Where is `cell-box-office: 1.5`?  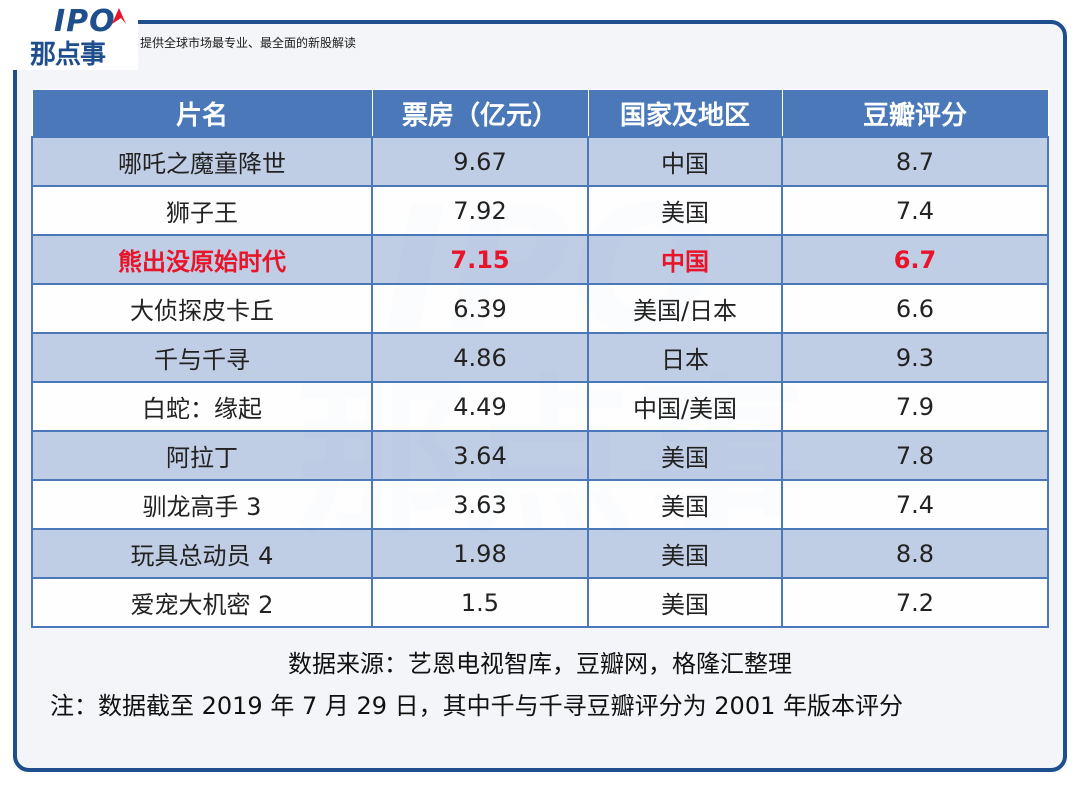
cell-box-office: 1.5 is located at coordinates (480, 602).